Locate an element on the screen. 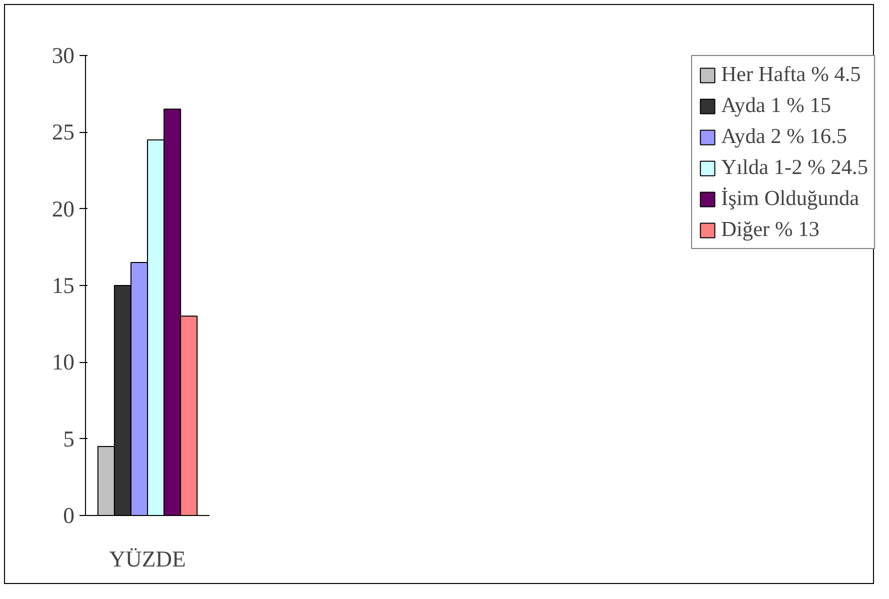 This screenshot has height=599, width=889. x-tick-label: YÜZDE is located at coordinates (147, 559).